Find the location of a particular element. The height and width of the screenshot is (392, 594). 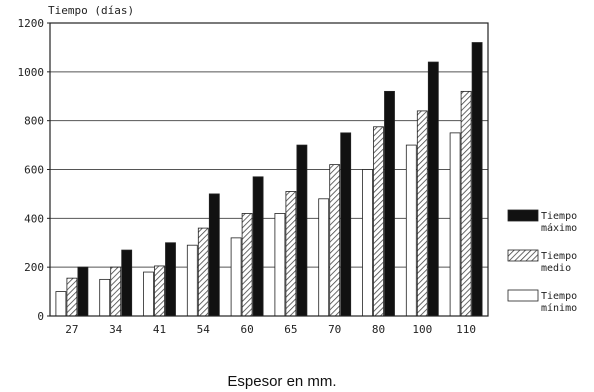

legend-label: mínimo is located at coordinates (559, 308).